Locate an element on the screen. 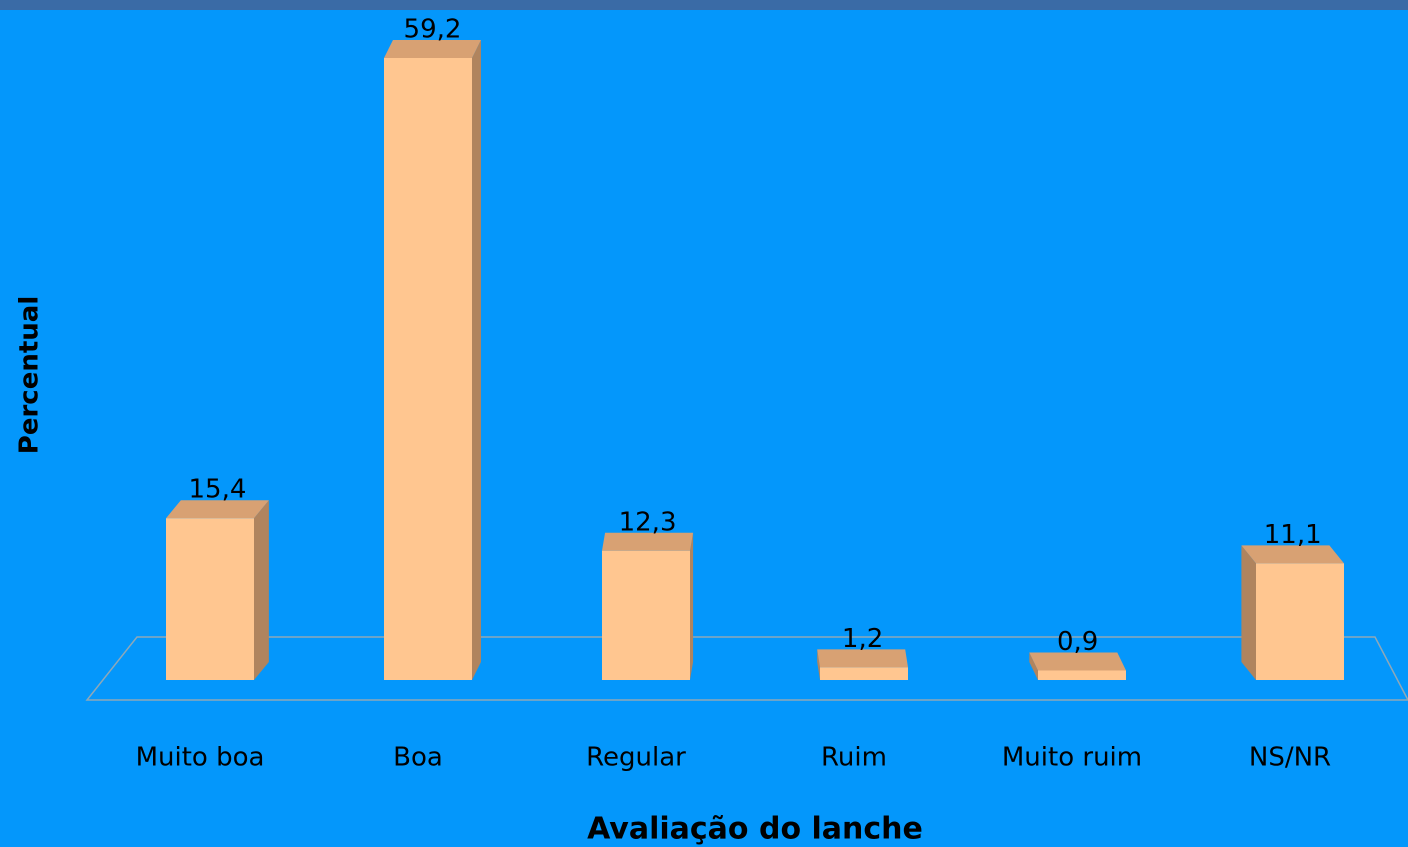  x-axis-title: Avaliação do lanche is located at coordinates (755, 829).